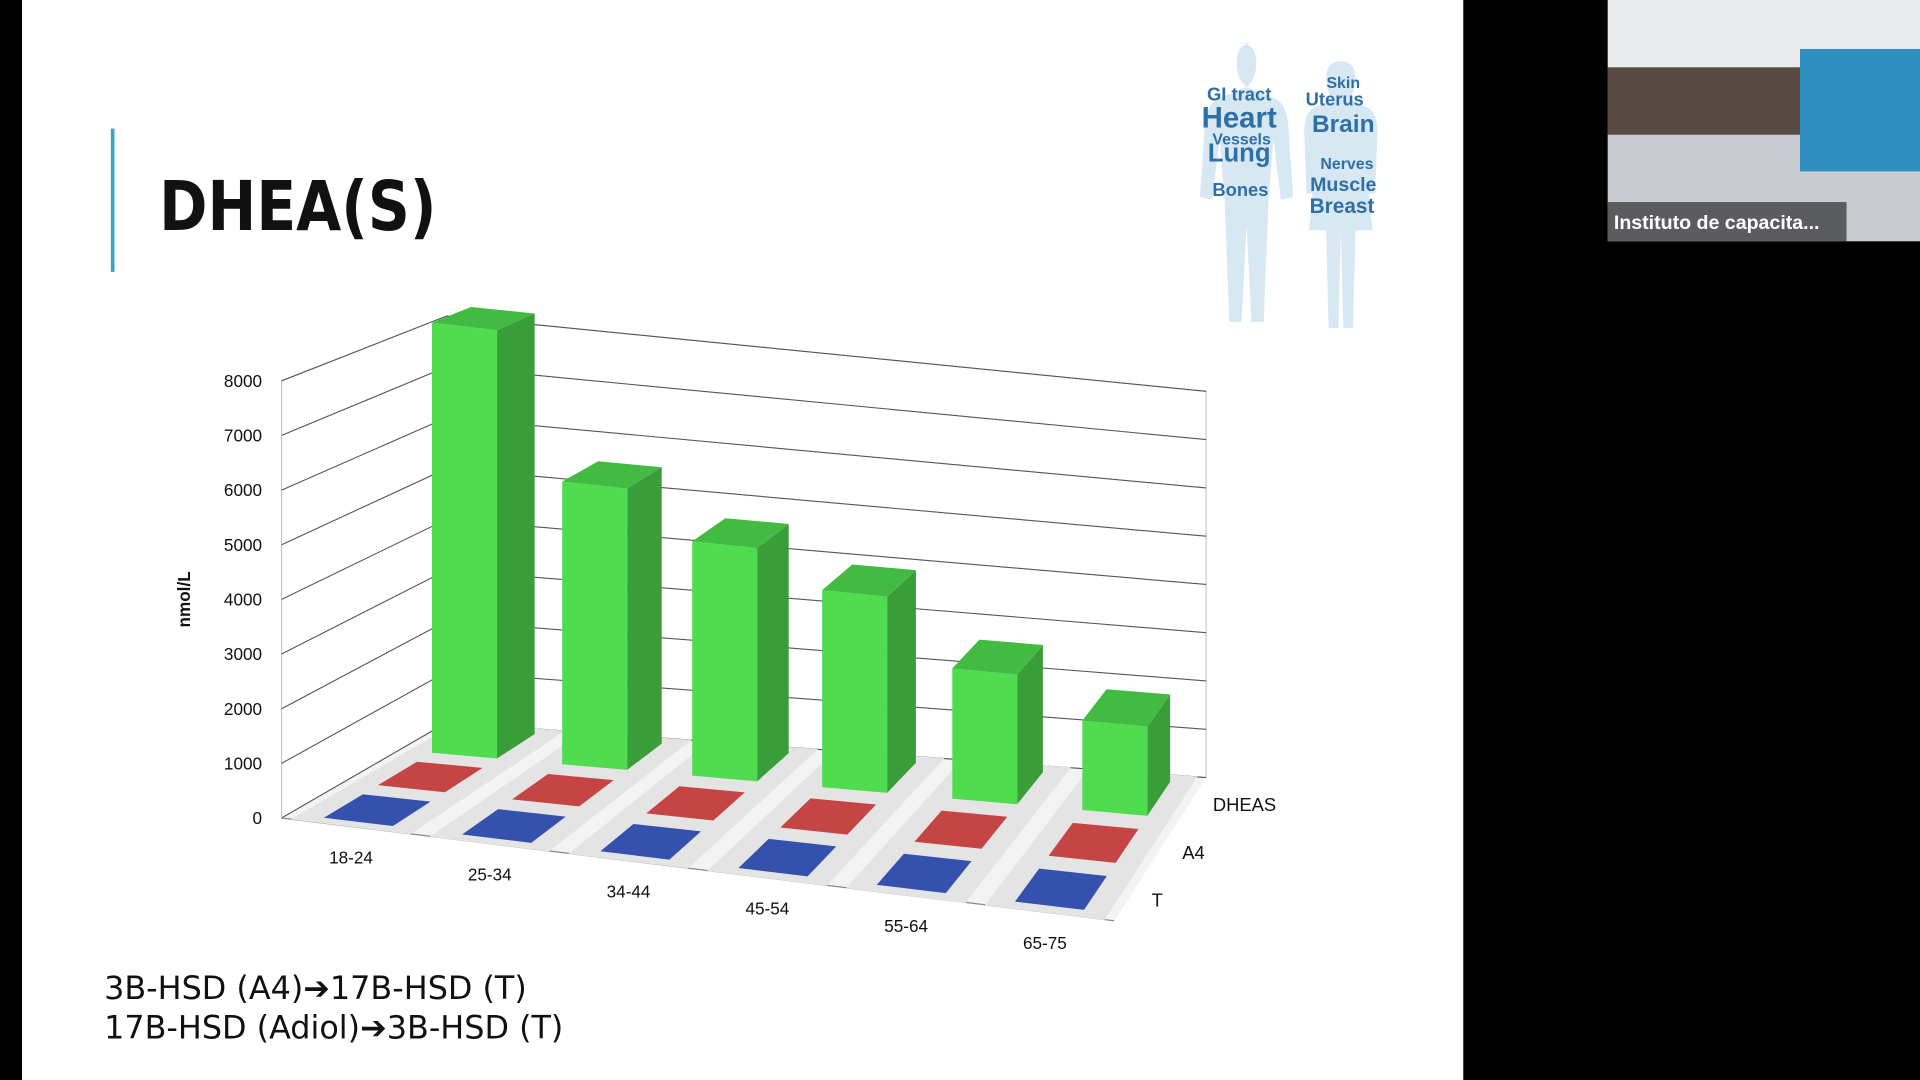 This screenshot has height=1080, width=1920. I want to click on word-cloud-word: Lung, so click(1239, 154).